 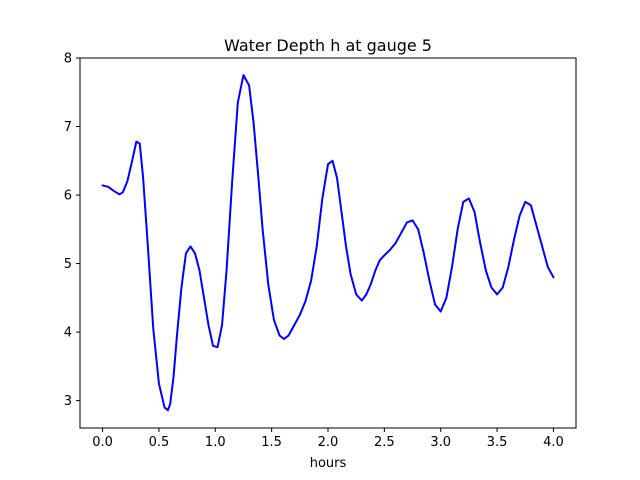 What do you see at coordinates (68, 196) in the screenshot?
I see `y-tick-label: 6` at bounding box center [68, 196].